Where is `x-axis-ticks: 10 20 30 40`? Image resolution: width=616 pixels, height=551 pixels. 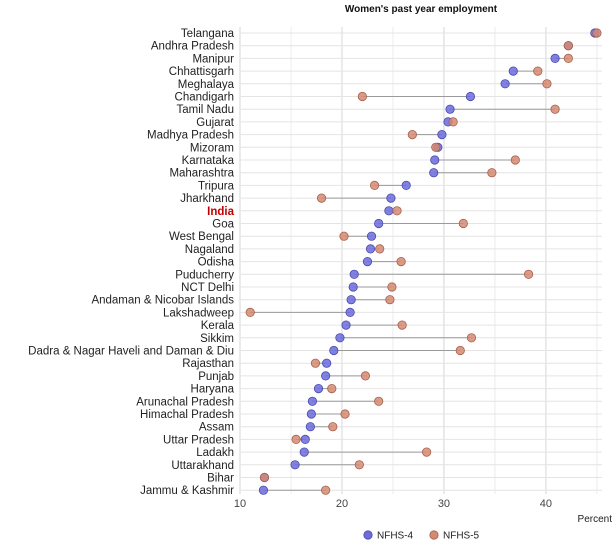 x-axis-ticks: 10 20 30 40 is located at coordinates (393, 504).